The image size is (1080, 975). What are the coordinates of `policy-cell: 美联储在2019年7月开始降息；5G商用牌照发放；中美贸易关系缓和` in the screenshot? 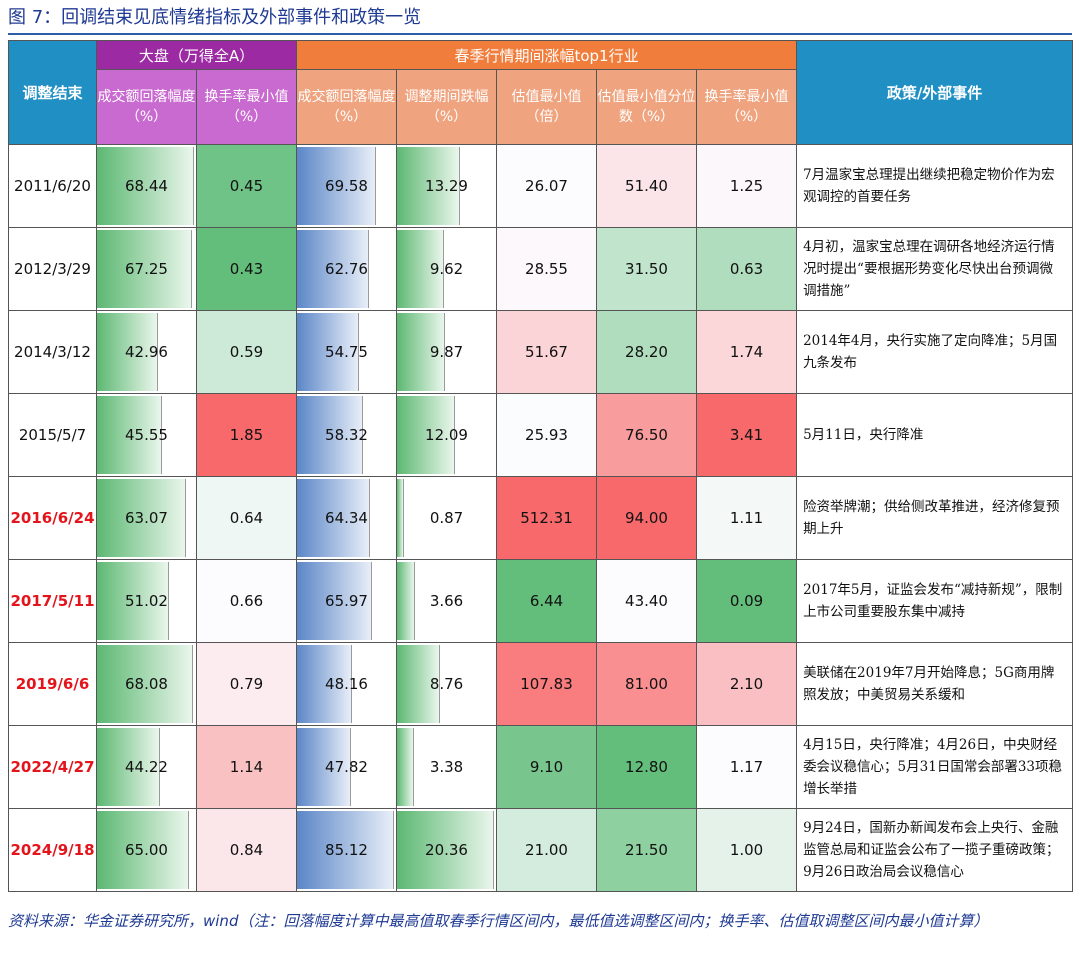 It's located at (935, 684).